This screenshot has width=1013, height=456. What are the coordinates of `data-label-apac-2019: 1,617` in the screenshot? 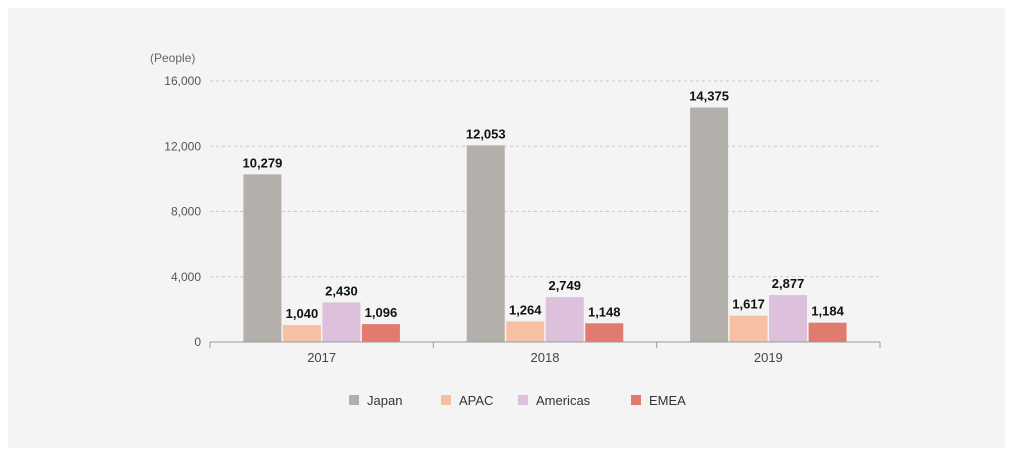 It's located at (748, 304).